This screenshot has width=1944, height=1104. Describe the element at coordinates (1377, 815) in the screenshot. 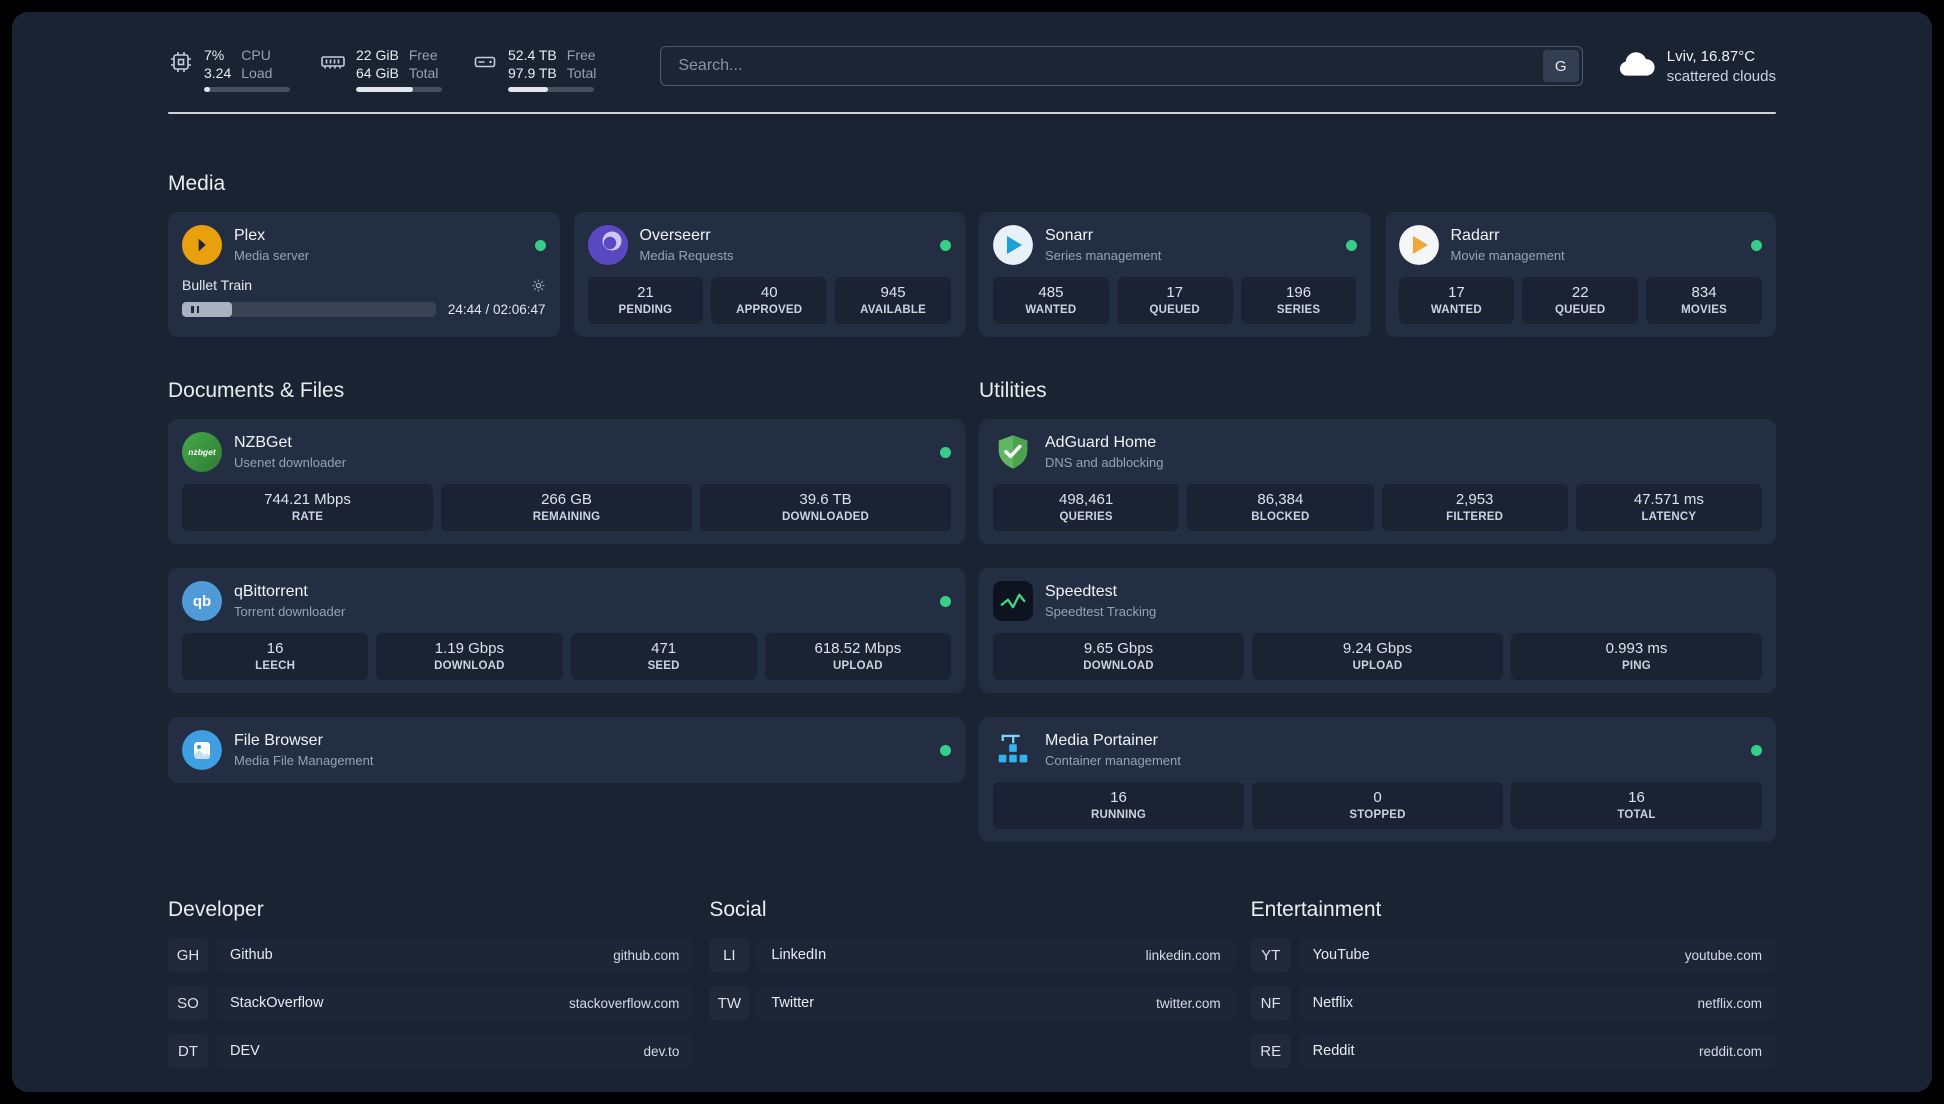

I see `stat-label: STOPPED` at that location.